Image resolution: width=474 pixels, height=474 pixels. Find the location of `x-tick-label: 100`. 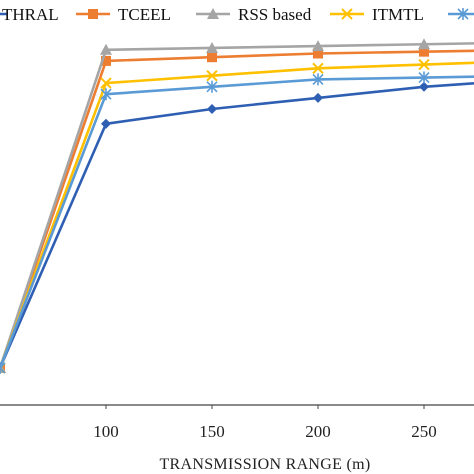

x-tick-label: 100 is located at coordinates (106, 431).